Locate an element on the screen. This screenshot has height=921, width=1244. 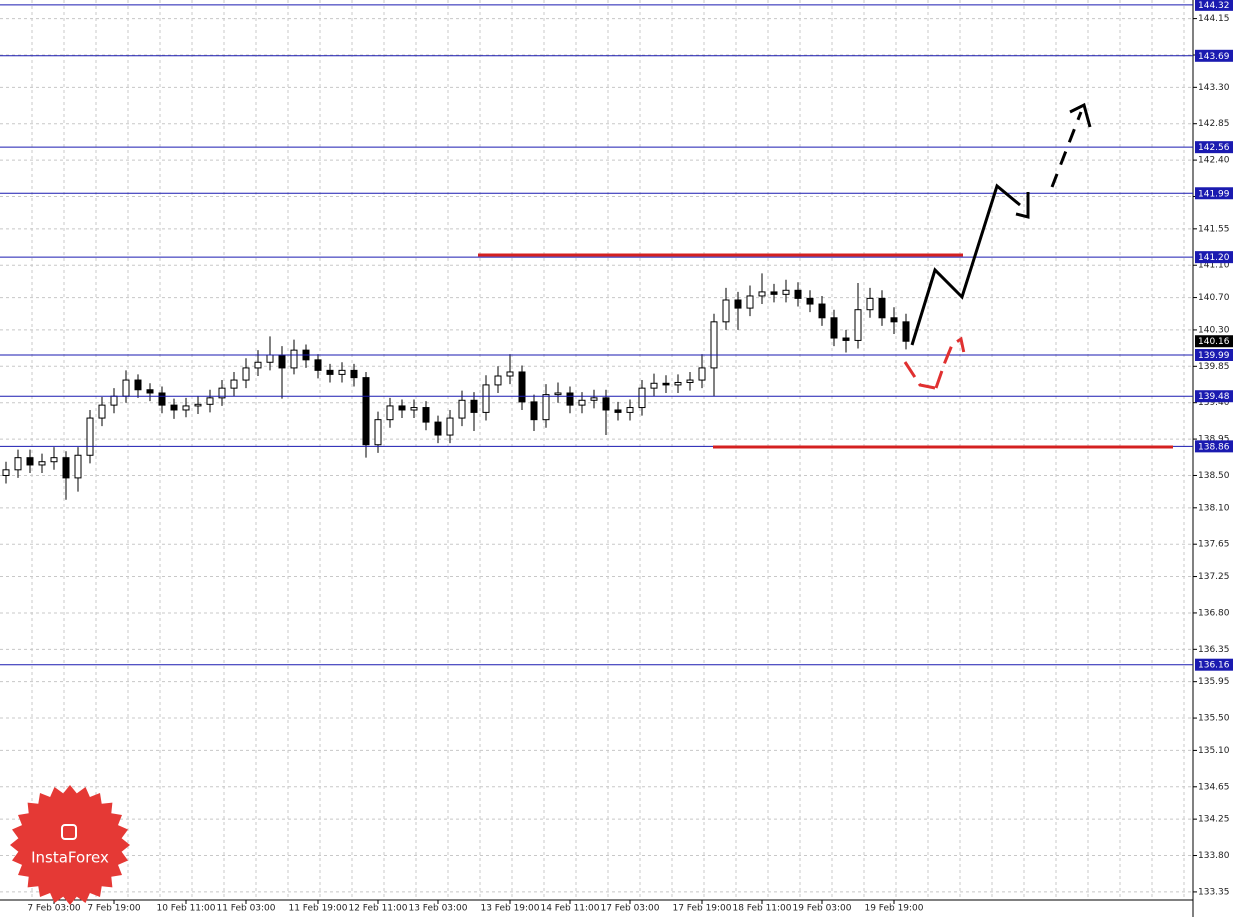
alt-path-return is located at coordinates (950, 362).